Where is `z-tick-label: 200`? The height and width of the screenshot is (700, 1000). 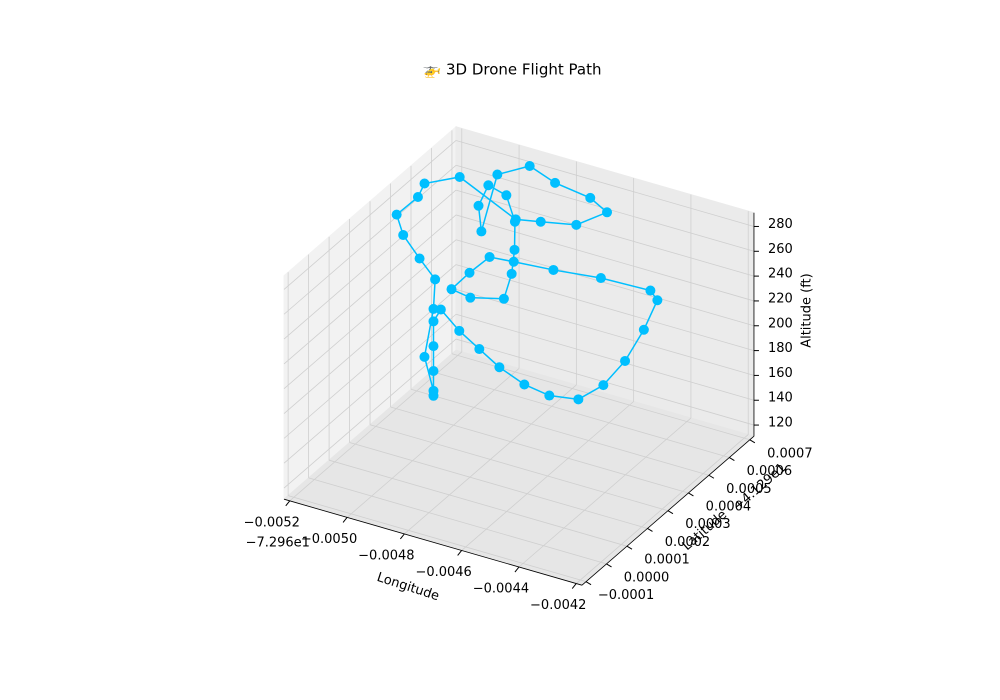
z-tick-label: 200 is located at coordinates (780, 323).